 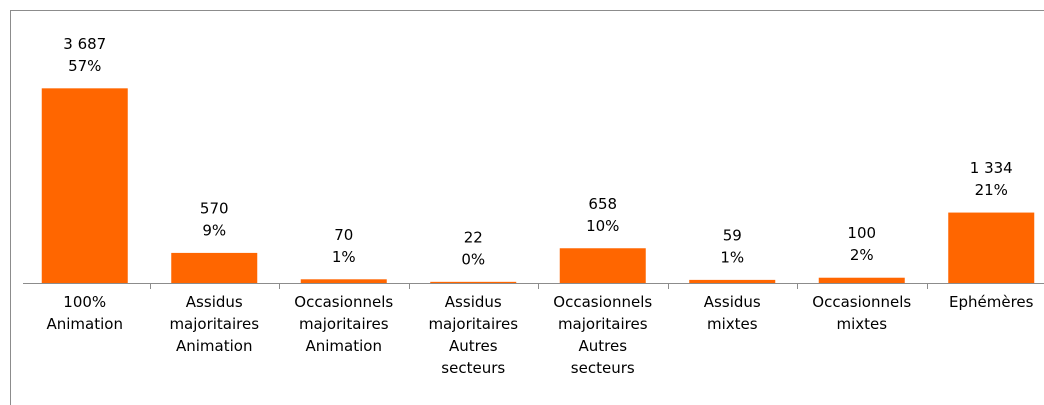 I want to click on x-tick-label: Ephémères, so click(x=991, y=302).